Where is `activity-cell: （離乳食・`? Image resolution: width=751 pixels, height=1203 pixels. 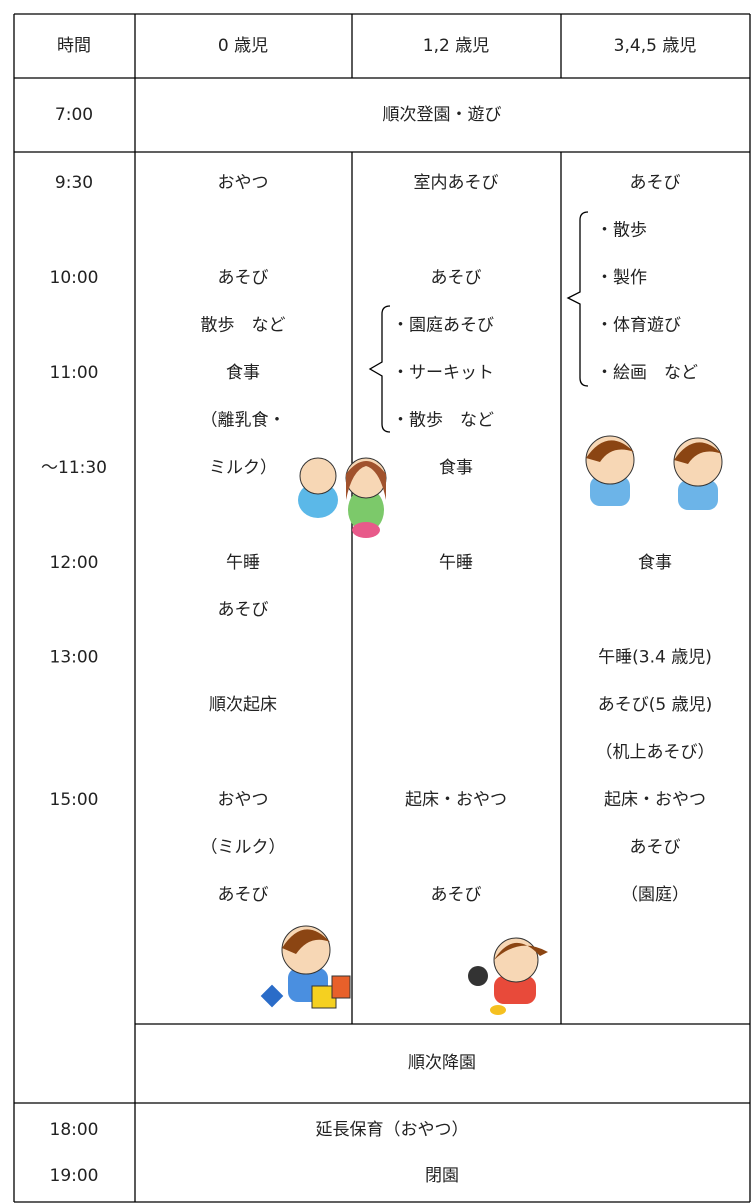
activity-cell: （離乳食・ is located at coordinates (243, 420).